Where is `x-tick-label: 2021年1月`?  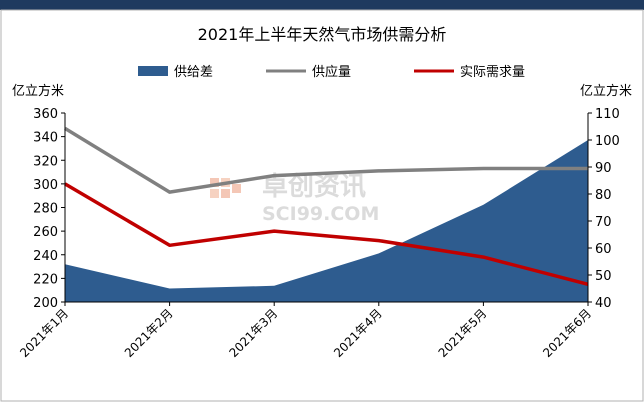 x-tick-label: 2021年1月 is located at coordinates (44, 333).